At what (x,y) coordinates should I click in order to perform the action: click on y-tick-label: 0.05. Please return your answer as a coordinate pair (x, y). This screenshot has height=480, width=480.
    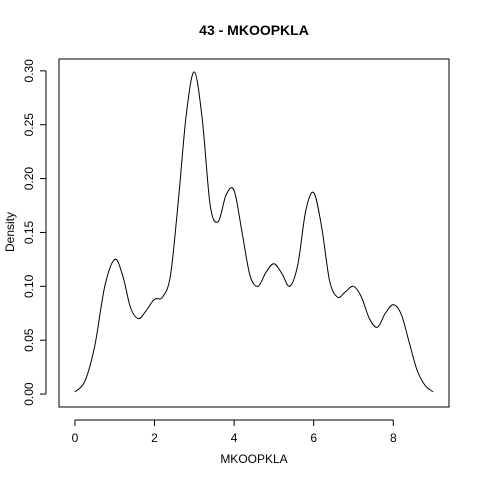
    Looking at the image, I should click on (29, 340).